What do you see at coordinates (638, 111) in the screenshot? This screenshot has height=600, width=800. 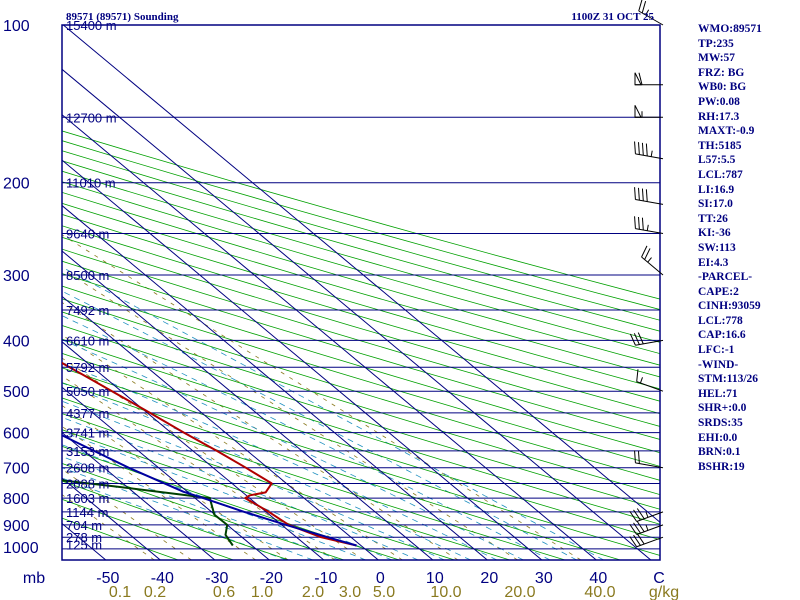 I see `barb-flag` at bounding box center [638, 111].